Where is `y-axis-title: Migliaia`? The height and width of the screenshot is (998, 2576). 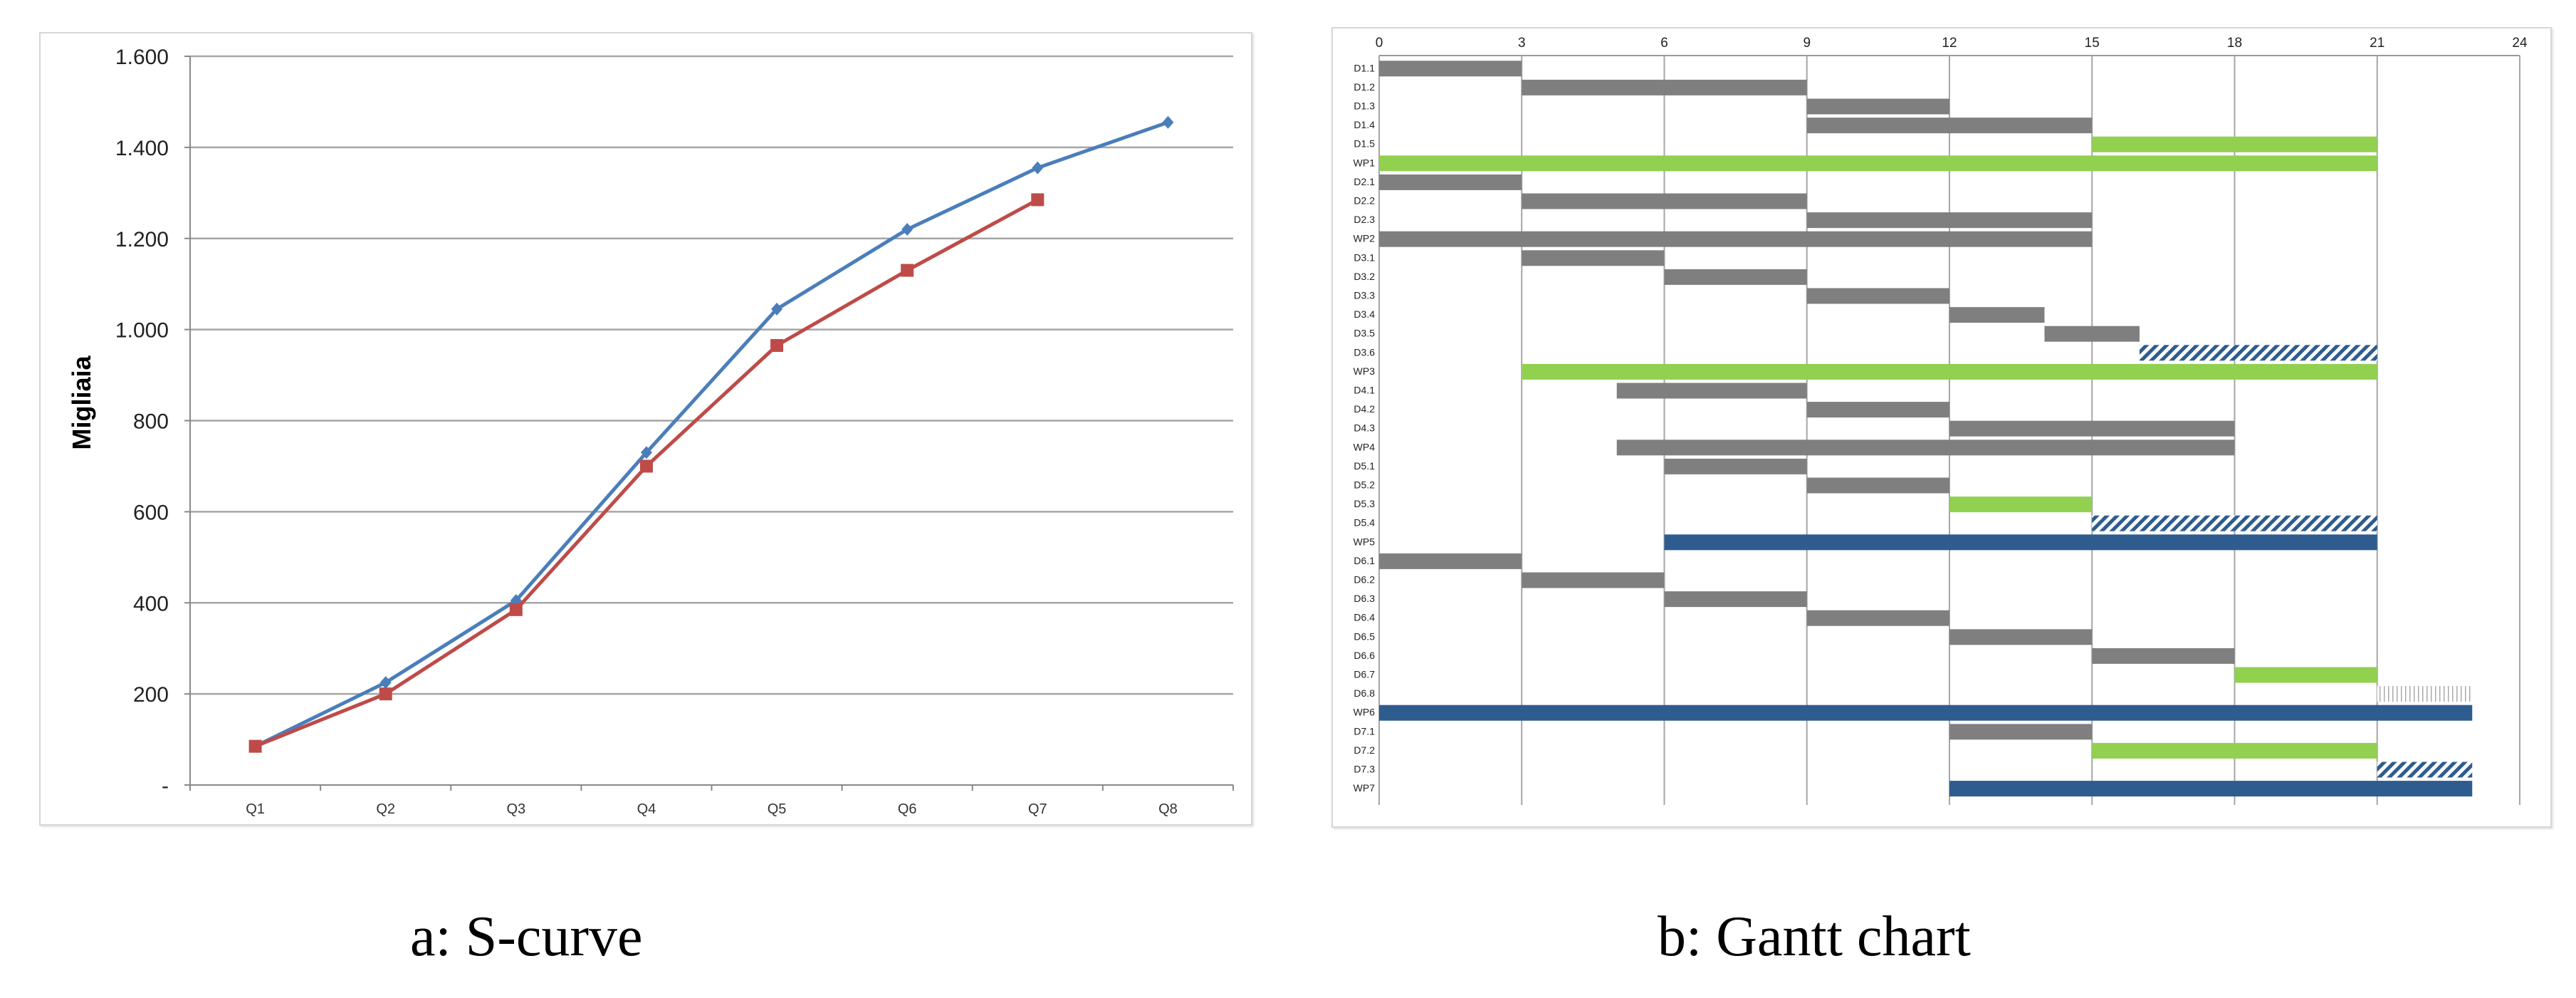
y-axis-title: Migliaia is located at coordinates (81, 402).